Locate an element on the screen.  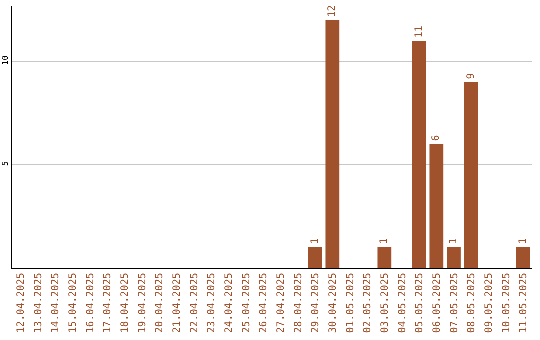
x-tick-label: 16.04.2025 is located at coordinates (90, 303).